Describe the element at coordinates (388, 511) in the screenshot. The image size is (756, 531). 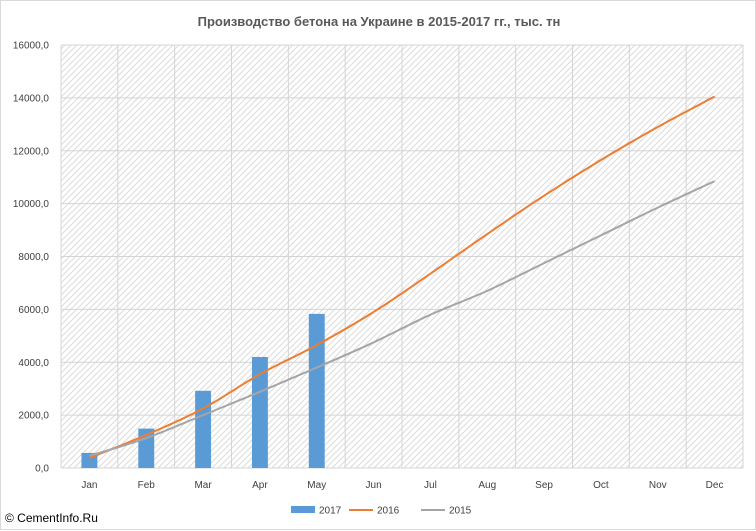
I see `legend-label-2016: 2016` at that location.